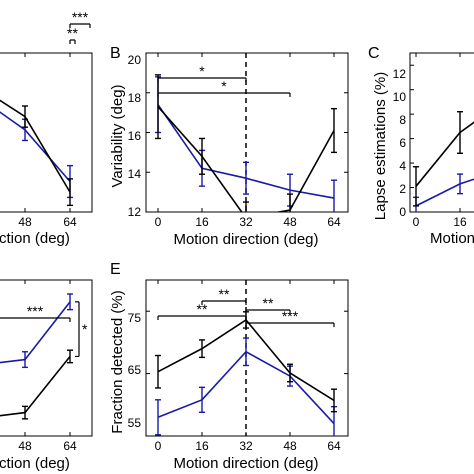  I want to click on panel-c-ytick: 12, so click(400, 74).